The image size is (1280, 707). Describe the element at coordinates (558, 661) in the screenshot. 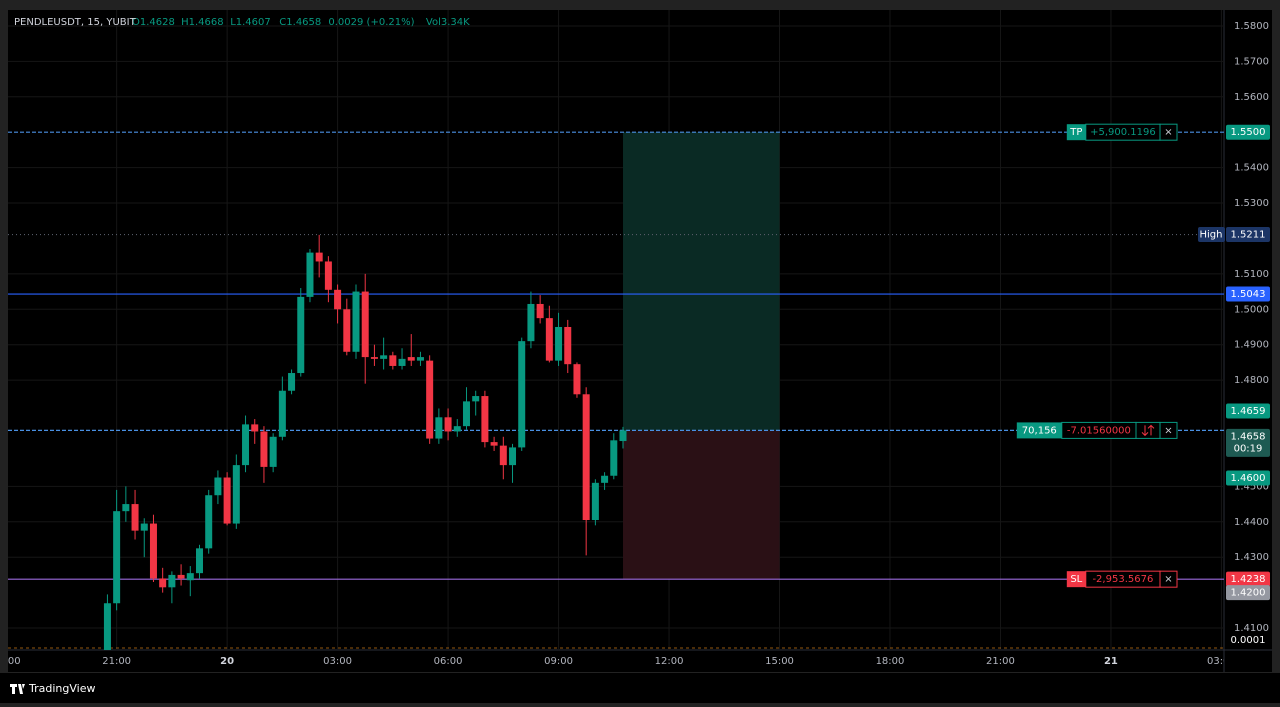

I see `x-tick-label: 09:00` at that location.